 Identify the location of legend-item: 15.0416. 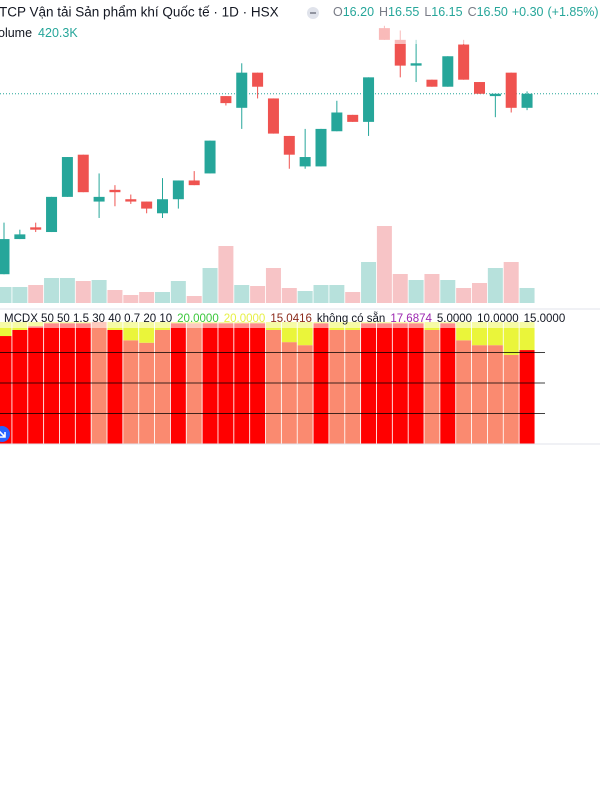
(291, 319).